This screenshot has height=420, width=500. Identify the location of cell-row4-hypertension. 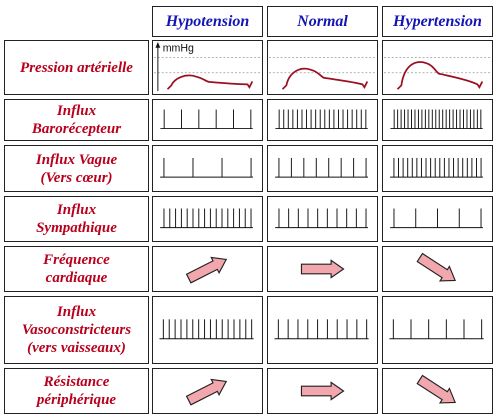
(437, 269).